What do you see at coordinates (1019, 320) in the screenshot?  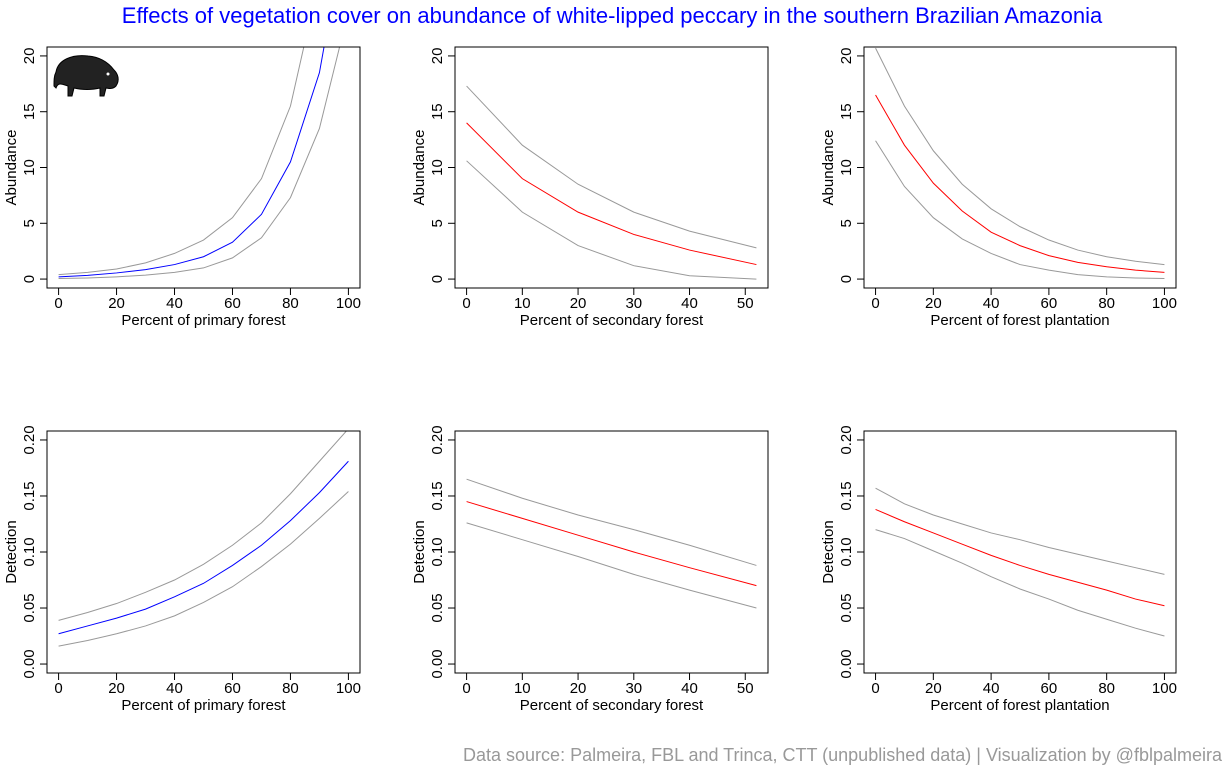 I see `x-axis-label: Percent of forest plantation` at bounding box center [1019, 320].